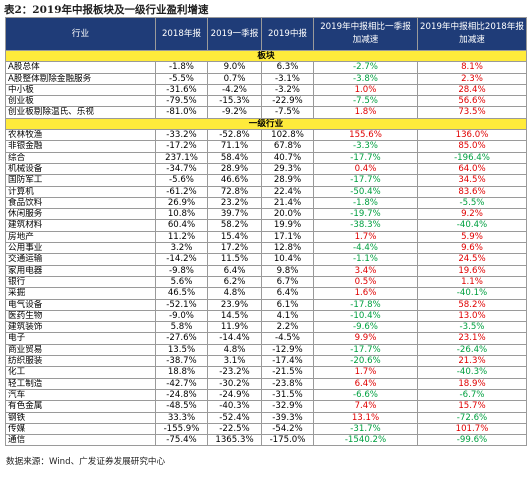  Describe the element at coordinates (80, 417) in the screenshot. I see `row-label: 钢铁` at that location.